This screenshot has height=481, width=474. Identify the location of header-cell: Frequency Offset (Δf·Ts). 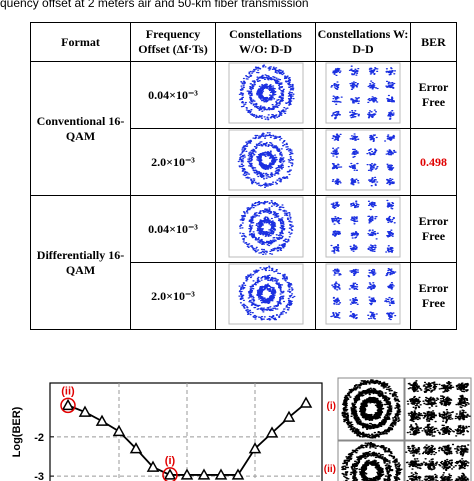
(173, 42).